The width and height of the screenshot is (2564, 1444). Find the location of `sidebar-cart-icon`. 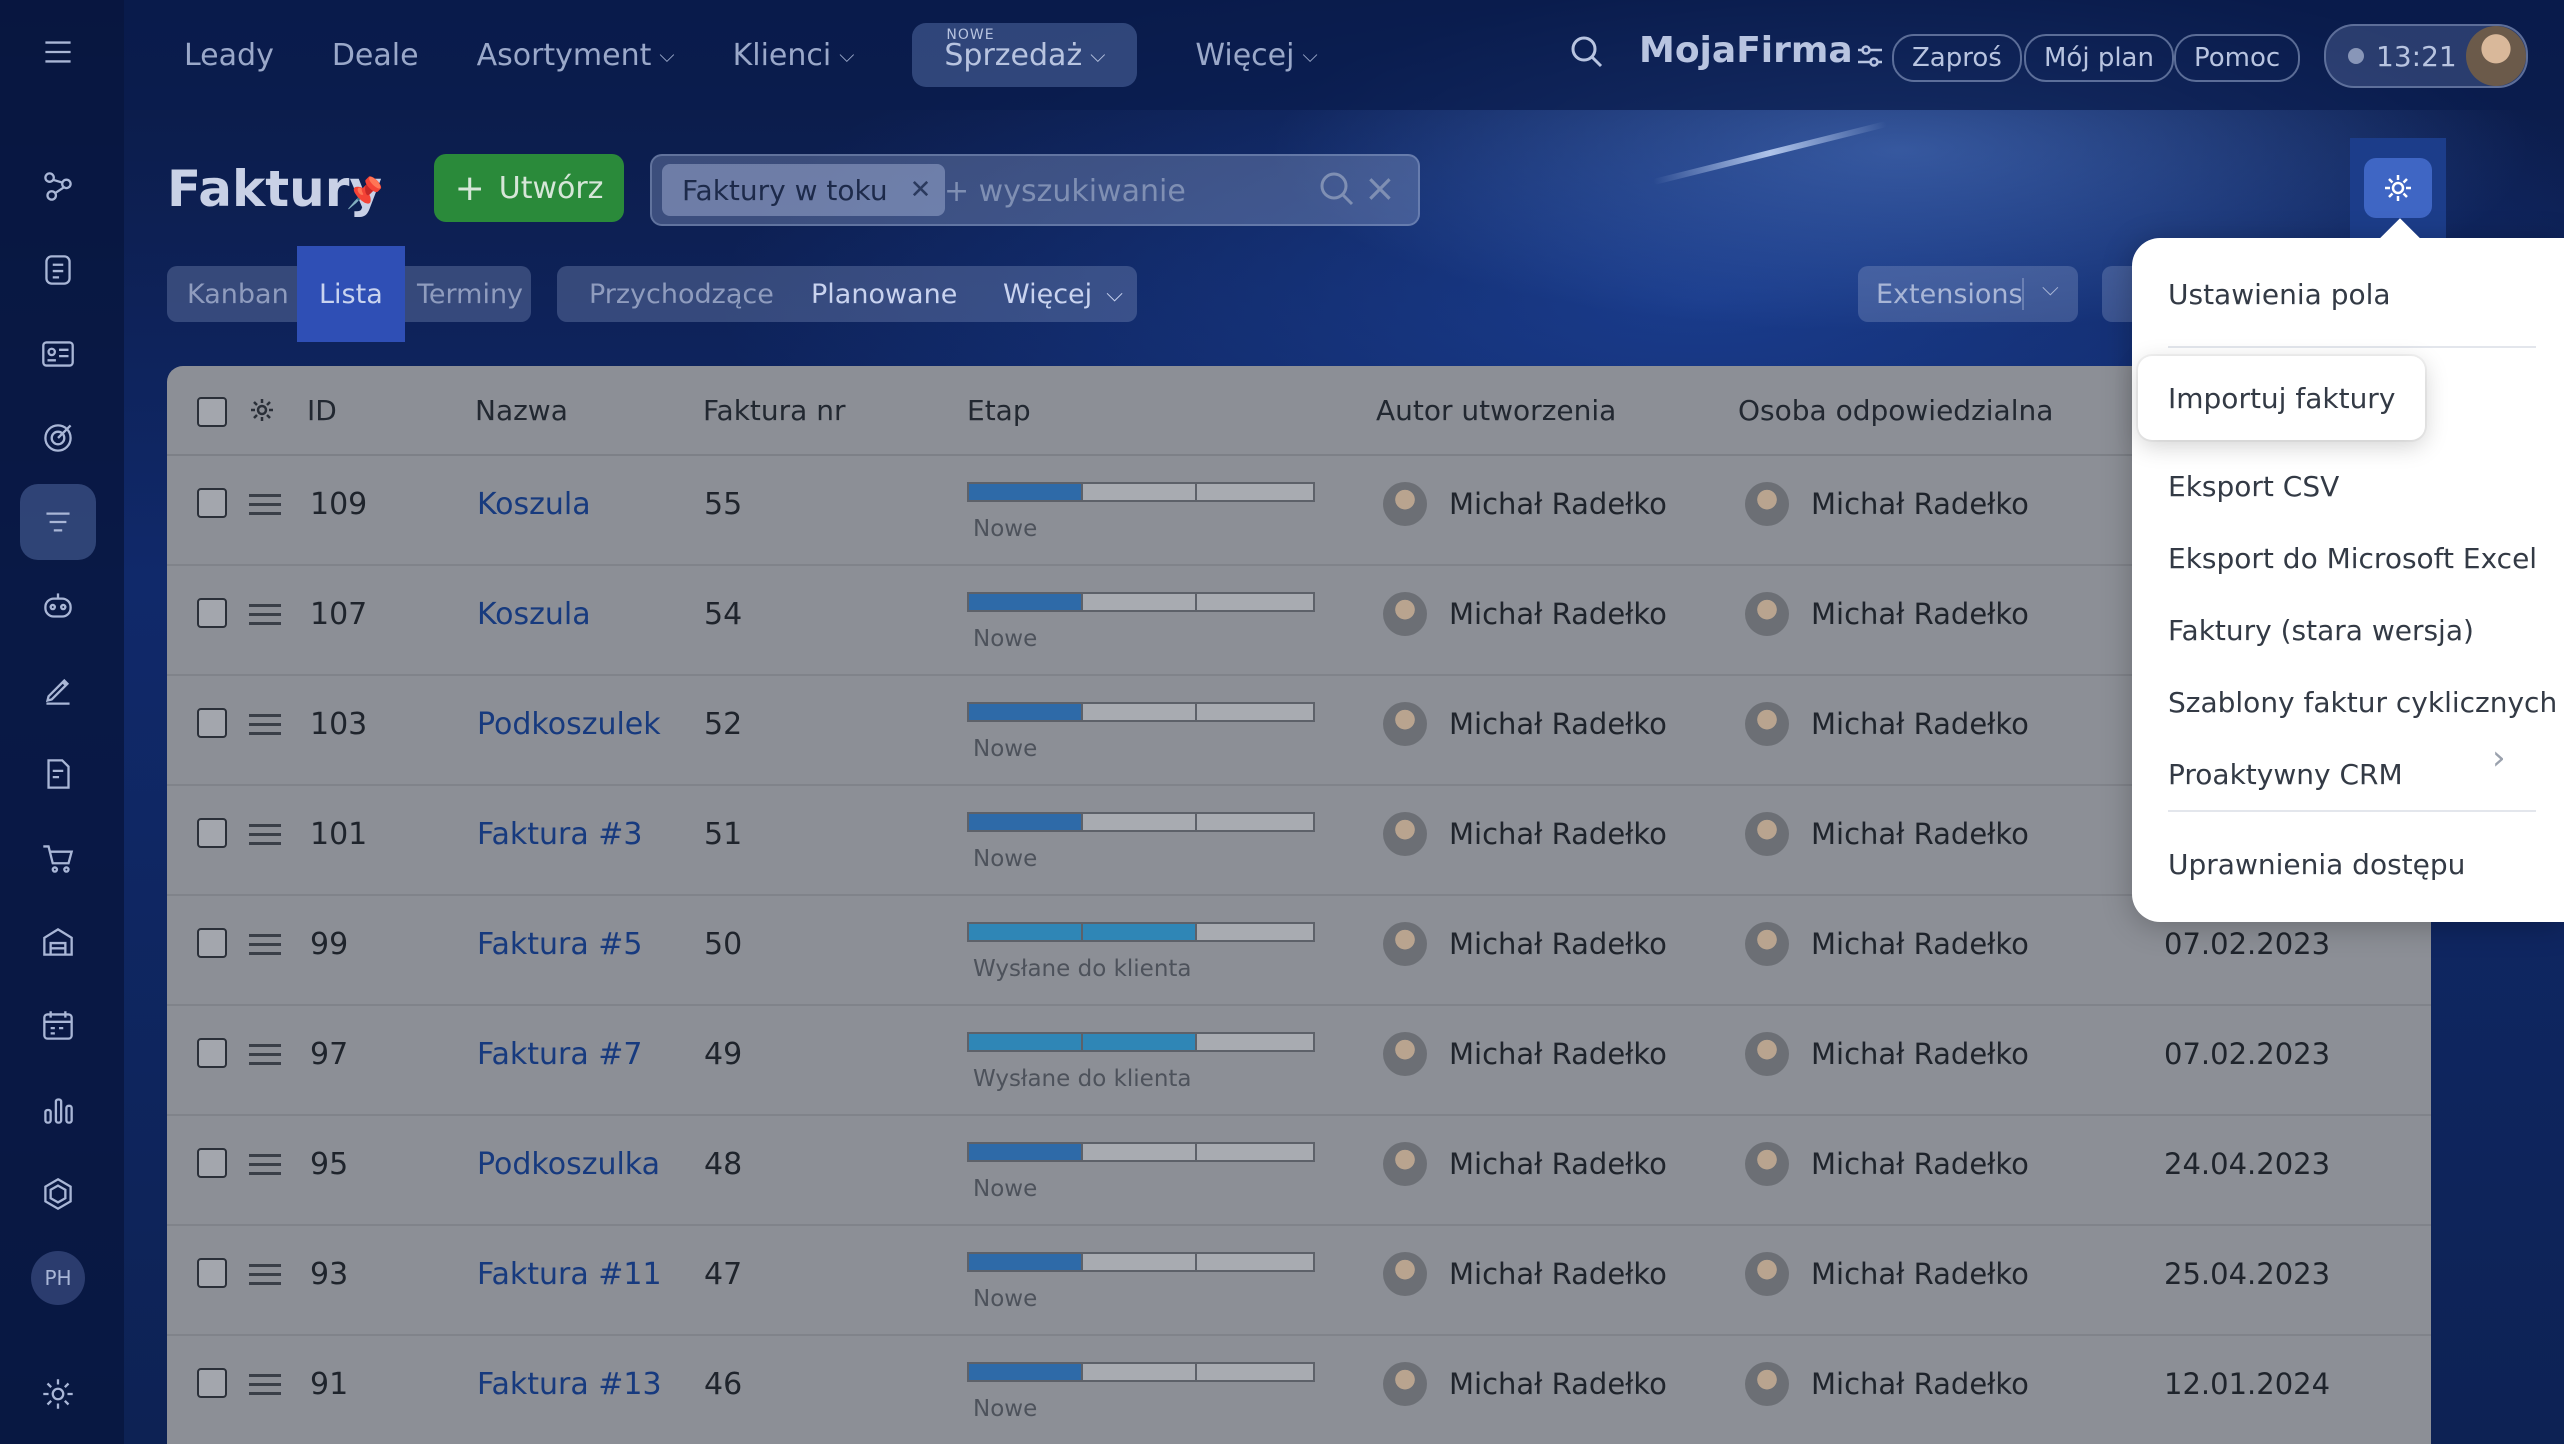

sidebar-cart-icon is located at coordinates (58, 858).